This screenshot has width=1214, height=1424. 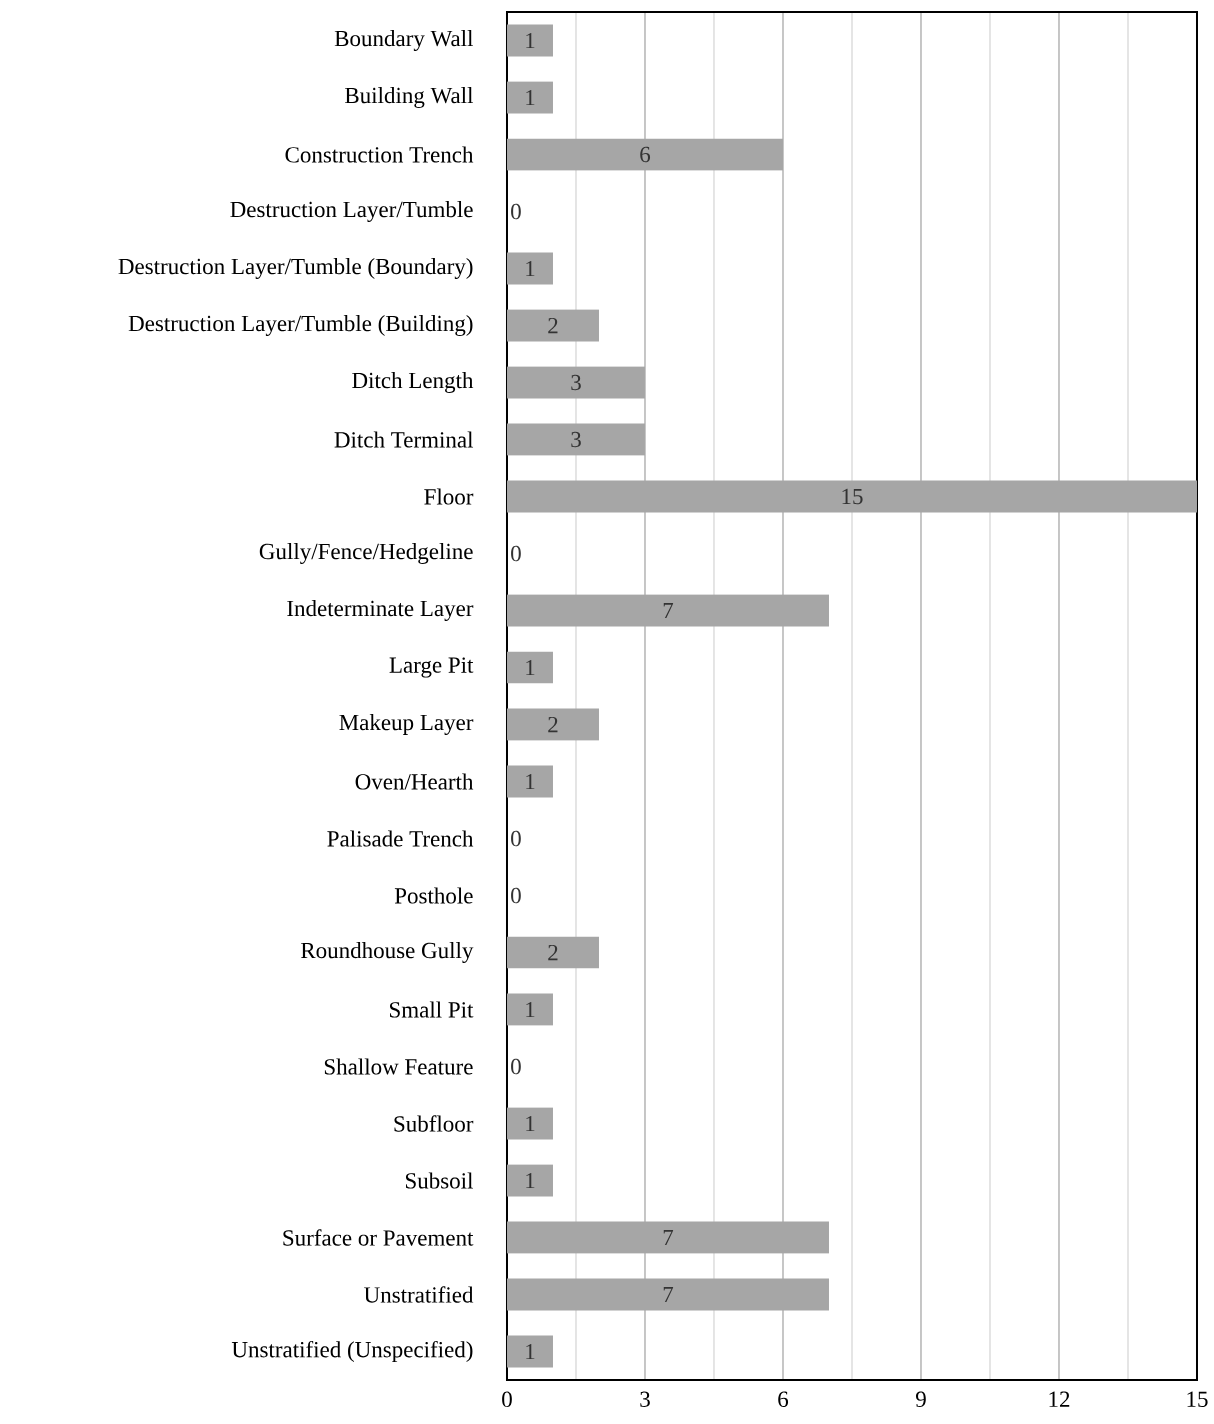 I want to click on y-tick-label: Destruction Layer/Tumble, so click(x=351, y=211).